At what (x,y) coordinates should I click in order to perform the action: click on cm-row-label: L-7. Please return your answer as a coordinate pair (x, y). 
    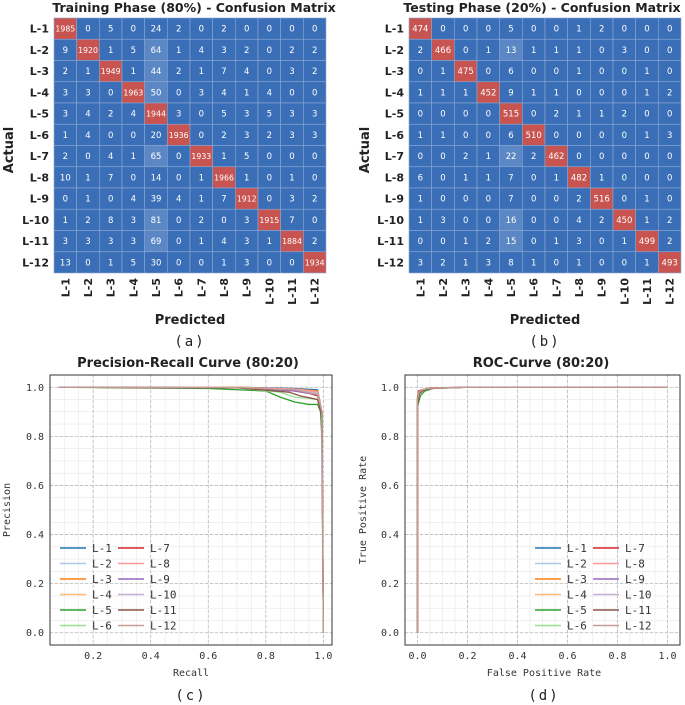
    Looking at the image, I should click on (39, 156).